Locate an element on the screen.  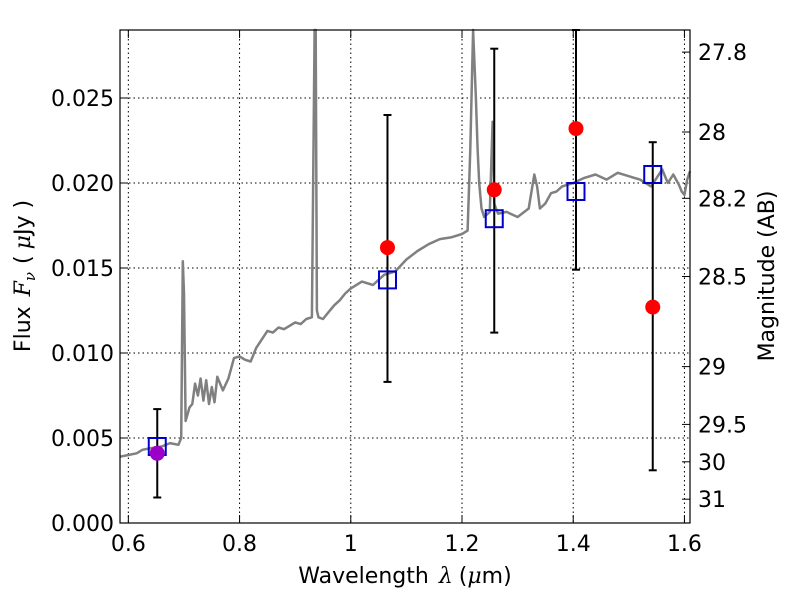
y-tick-label: 0.000 is located at coordinates (82, 524).